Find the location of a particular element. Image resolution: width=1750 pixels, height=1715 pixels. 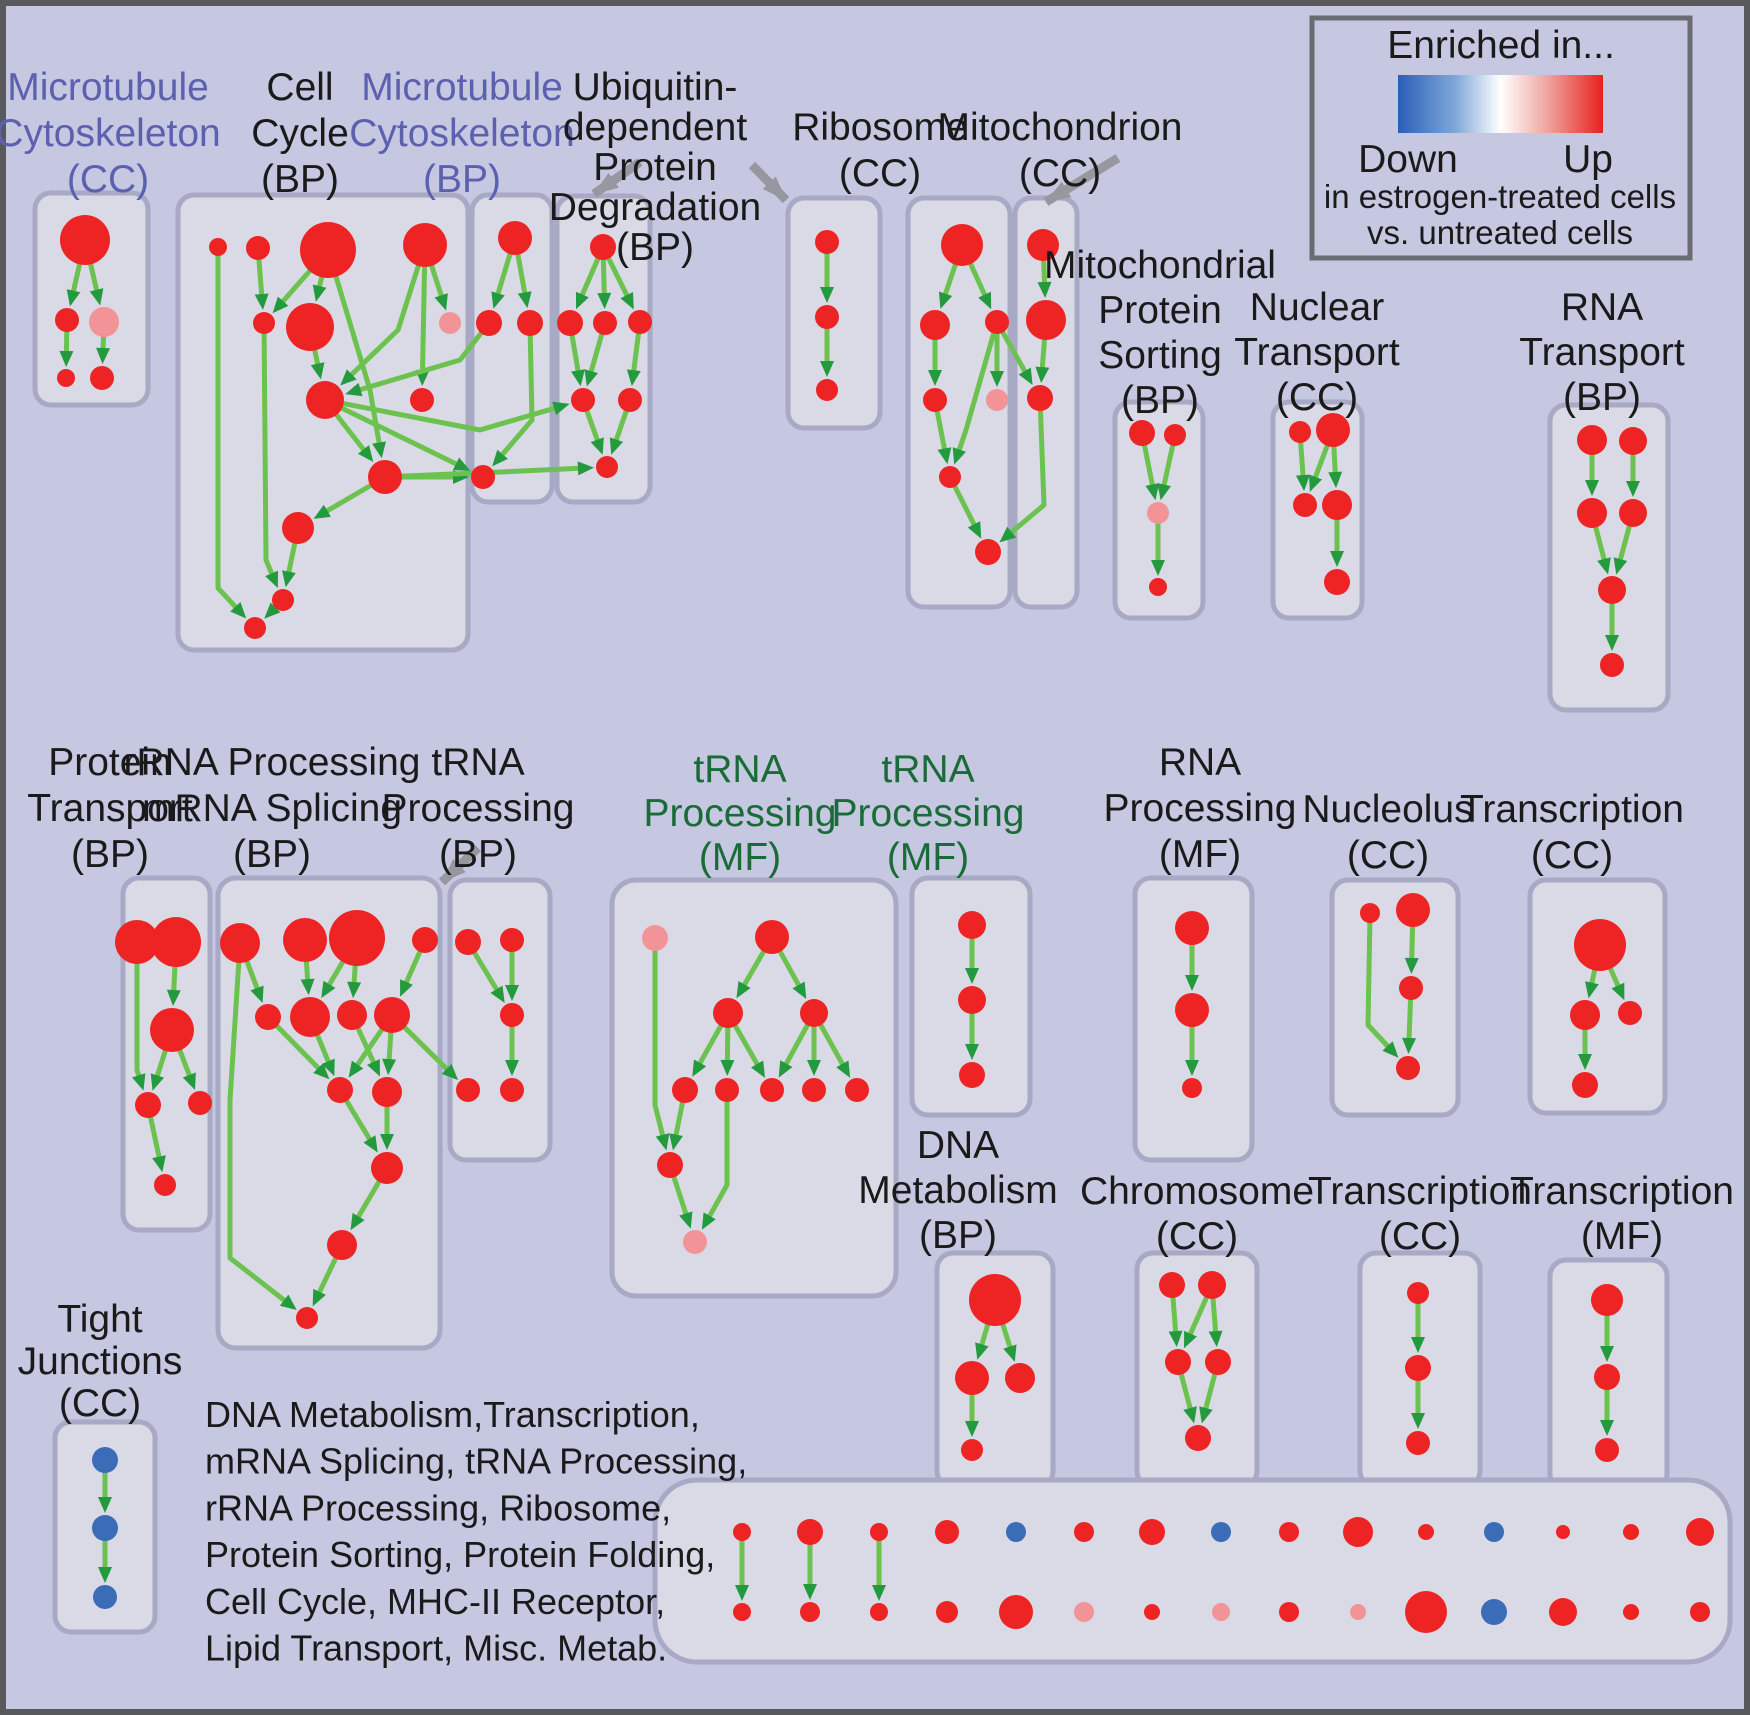

edge-nuclear-transport-tr-mr is located at coordinates (1335, 466).